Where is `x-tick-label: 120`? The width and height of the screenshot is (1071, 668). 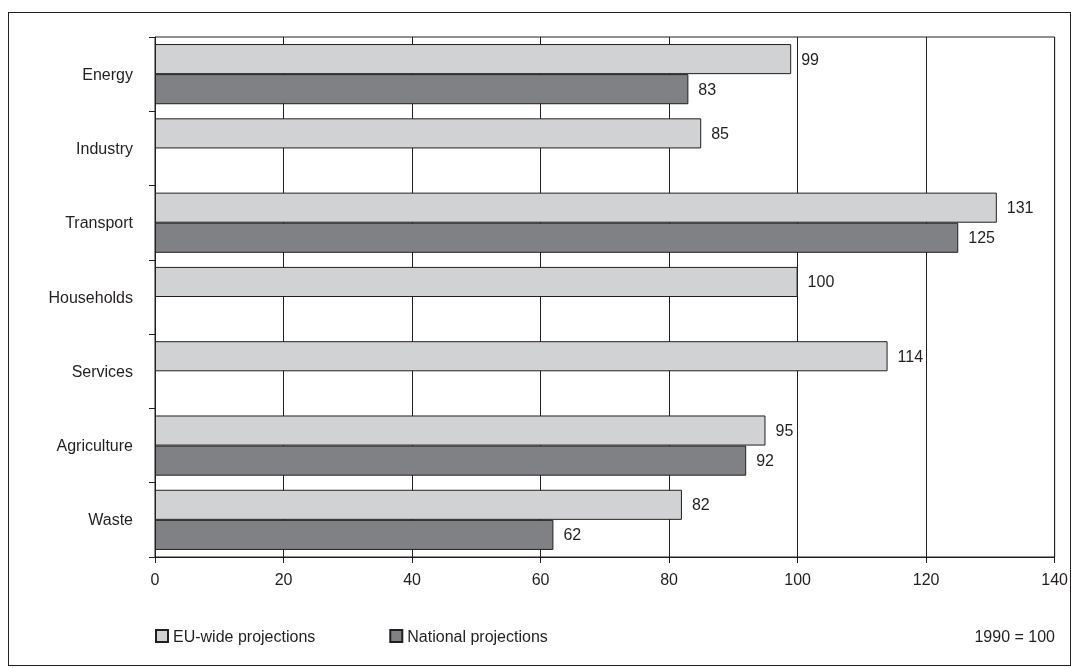
x-tick-label: 120 is located at coordinates (926, 579).